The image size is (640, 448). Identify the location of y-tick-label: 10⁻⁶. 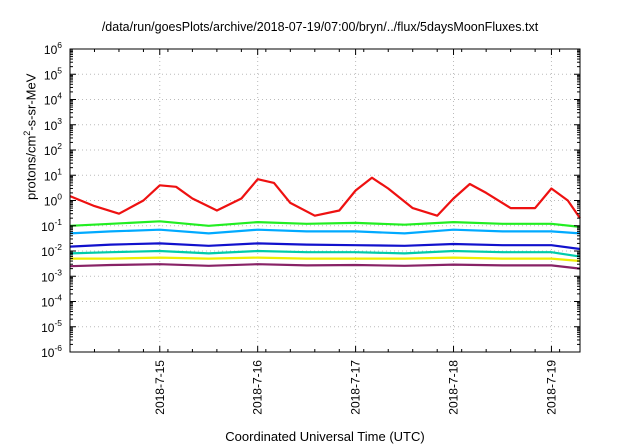
(51, 351).